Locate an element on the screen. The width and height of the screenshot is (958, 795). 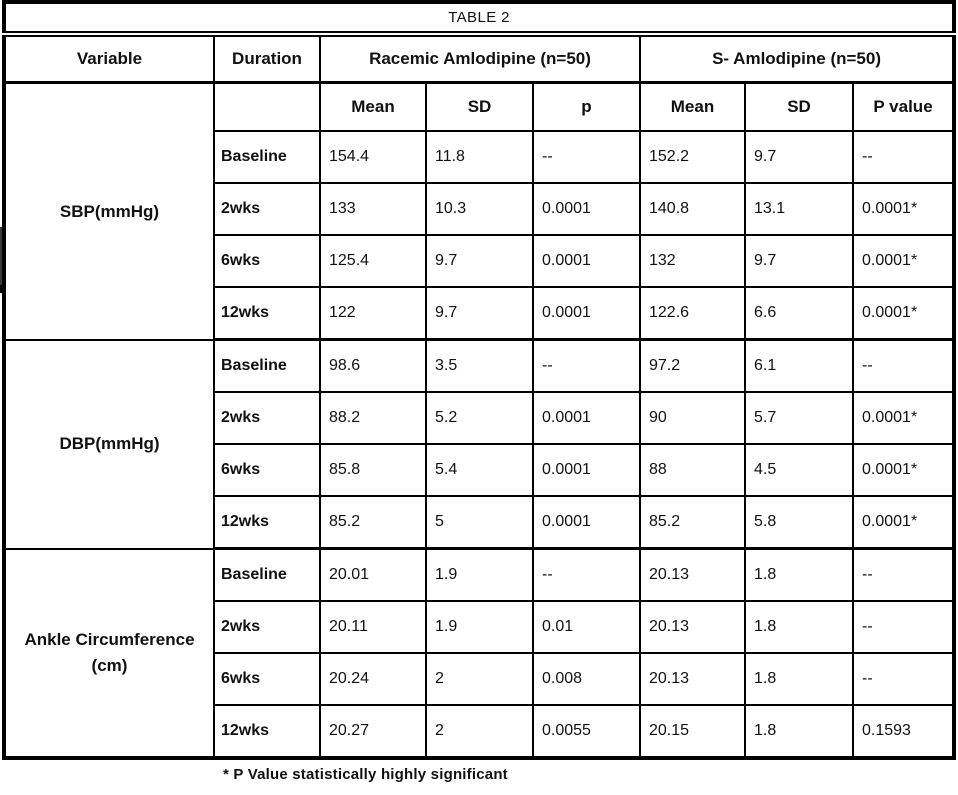
group-header-s-amlodipine: S- Amlodipine (n=50) is located at coordinates (797, 58).